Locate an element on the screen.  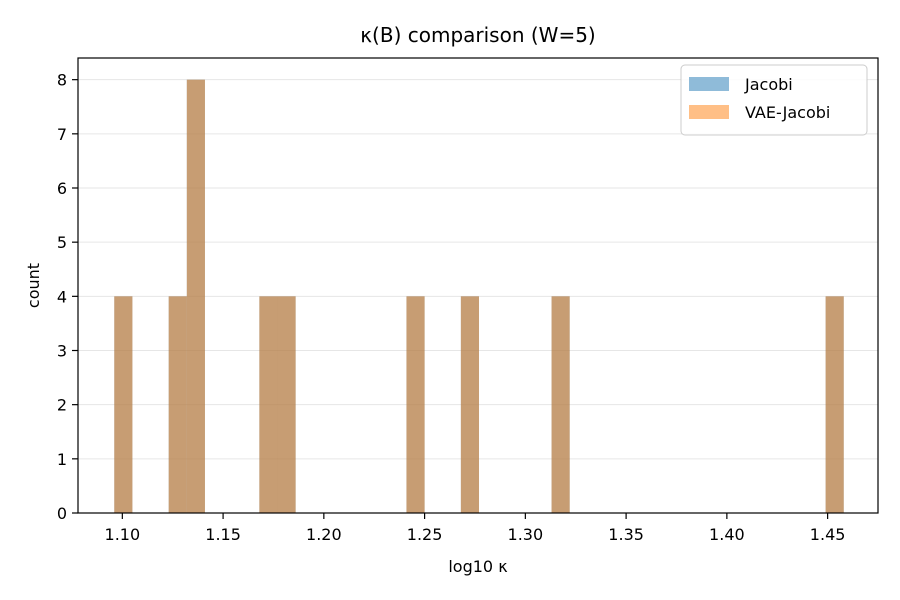
legend-label-vae-jacobi: VAE-Jacobi is located at coordinates (787, 112).